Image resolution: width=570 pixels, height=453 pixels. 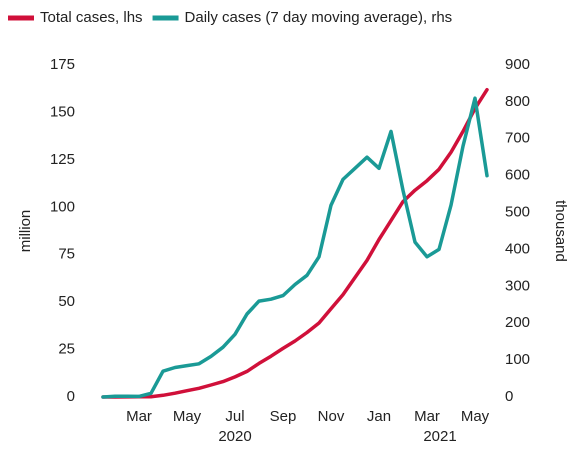 I want to click on x-tick-label: Jul, so click(x=234, y=416).